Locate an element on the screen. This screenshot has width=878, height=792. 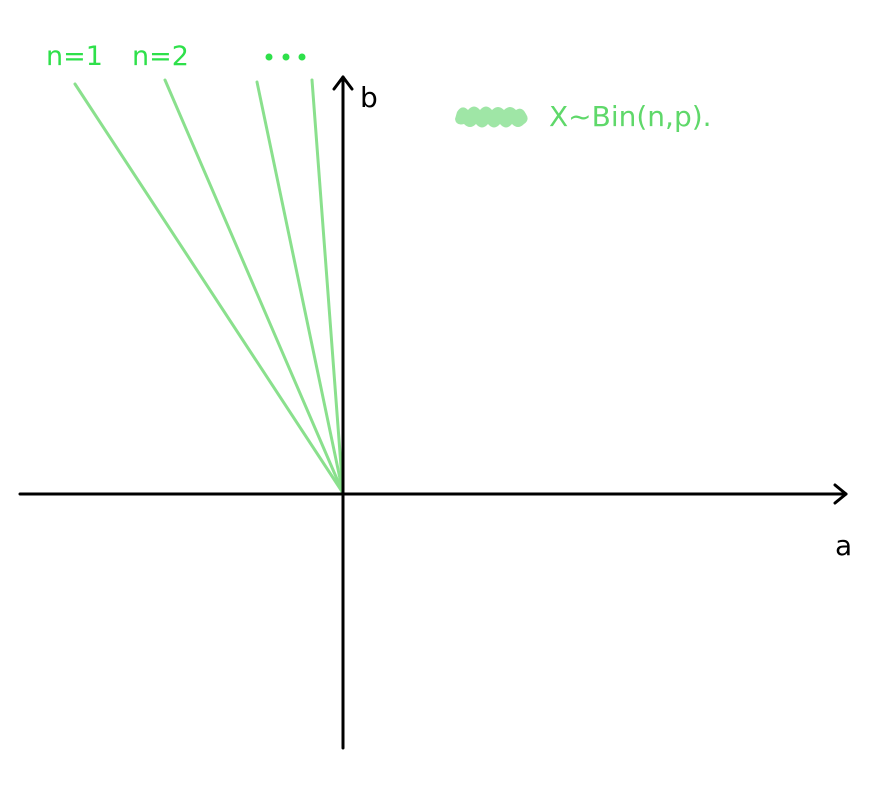
legend: X~Bin(n,p). is located at coordinates (583, 116).